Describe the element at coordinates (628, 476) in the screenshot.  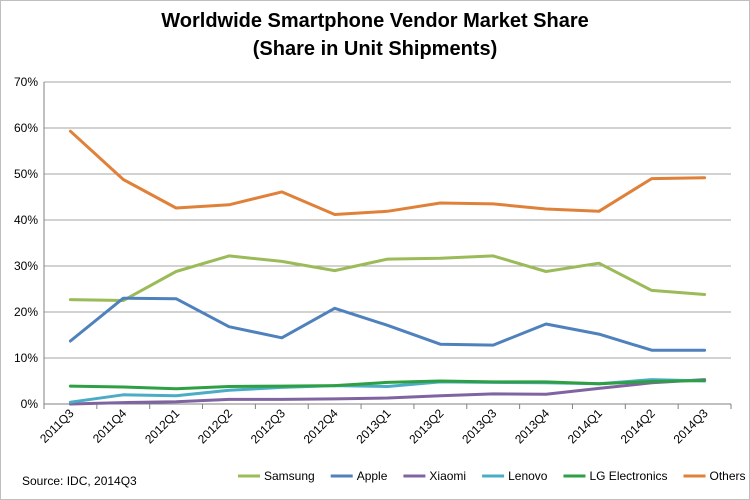
I see `legend-label: LG Electronics` at that location.